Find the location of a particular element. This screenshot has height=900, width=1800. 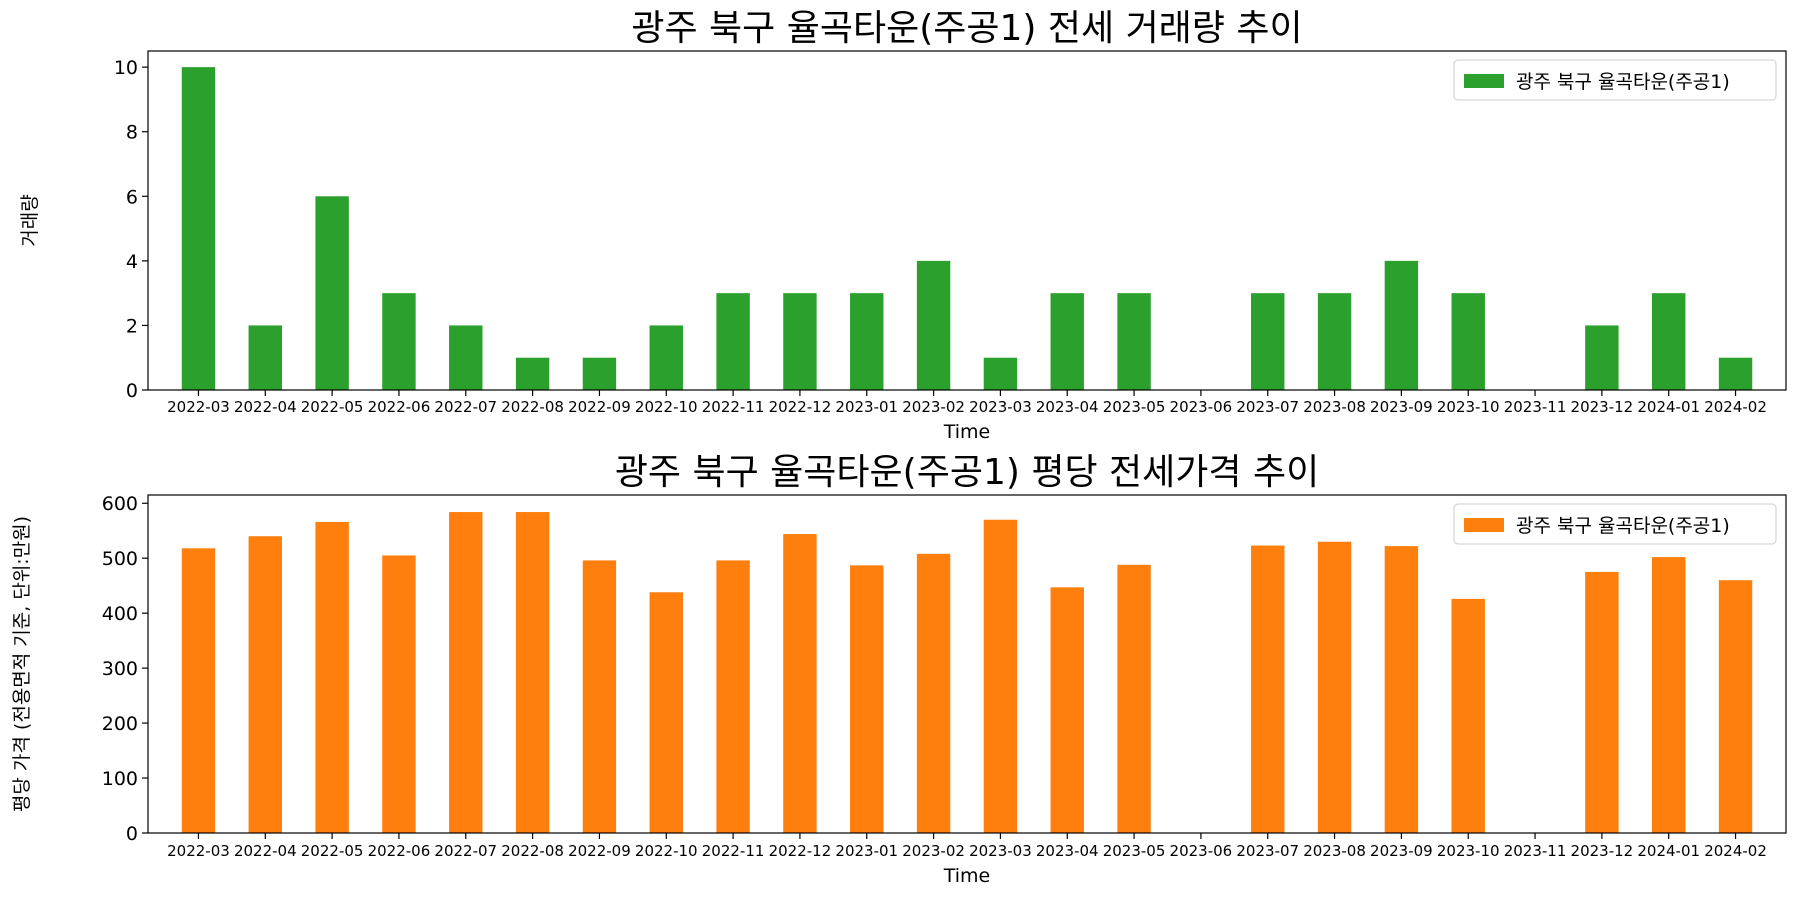

x-tick-label: 2023-04 is located at coordinates (1067, 851).